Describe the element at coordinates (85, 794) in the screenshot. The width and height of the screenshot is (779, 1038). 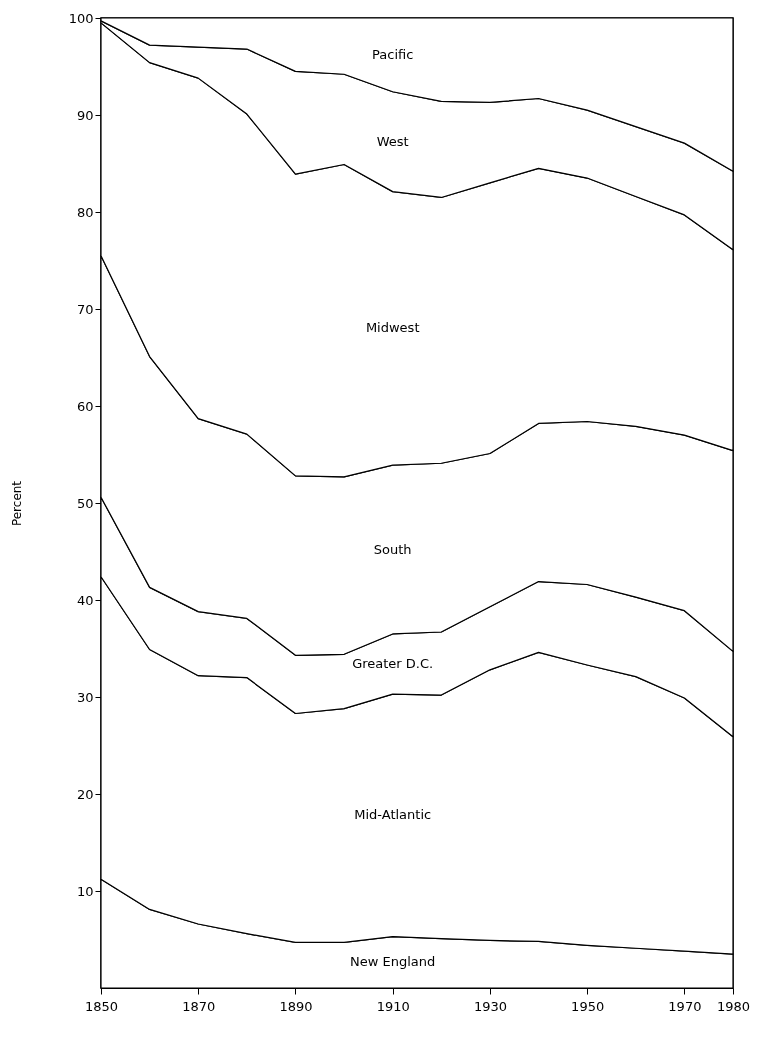
I see `y-tick-label: 20` at that location.